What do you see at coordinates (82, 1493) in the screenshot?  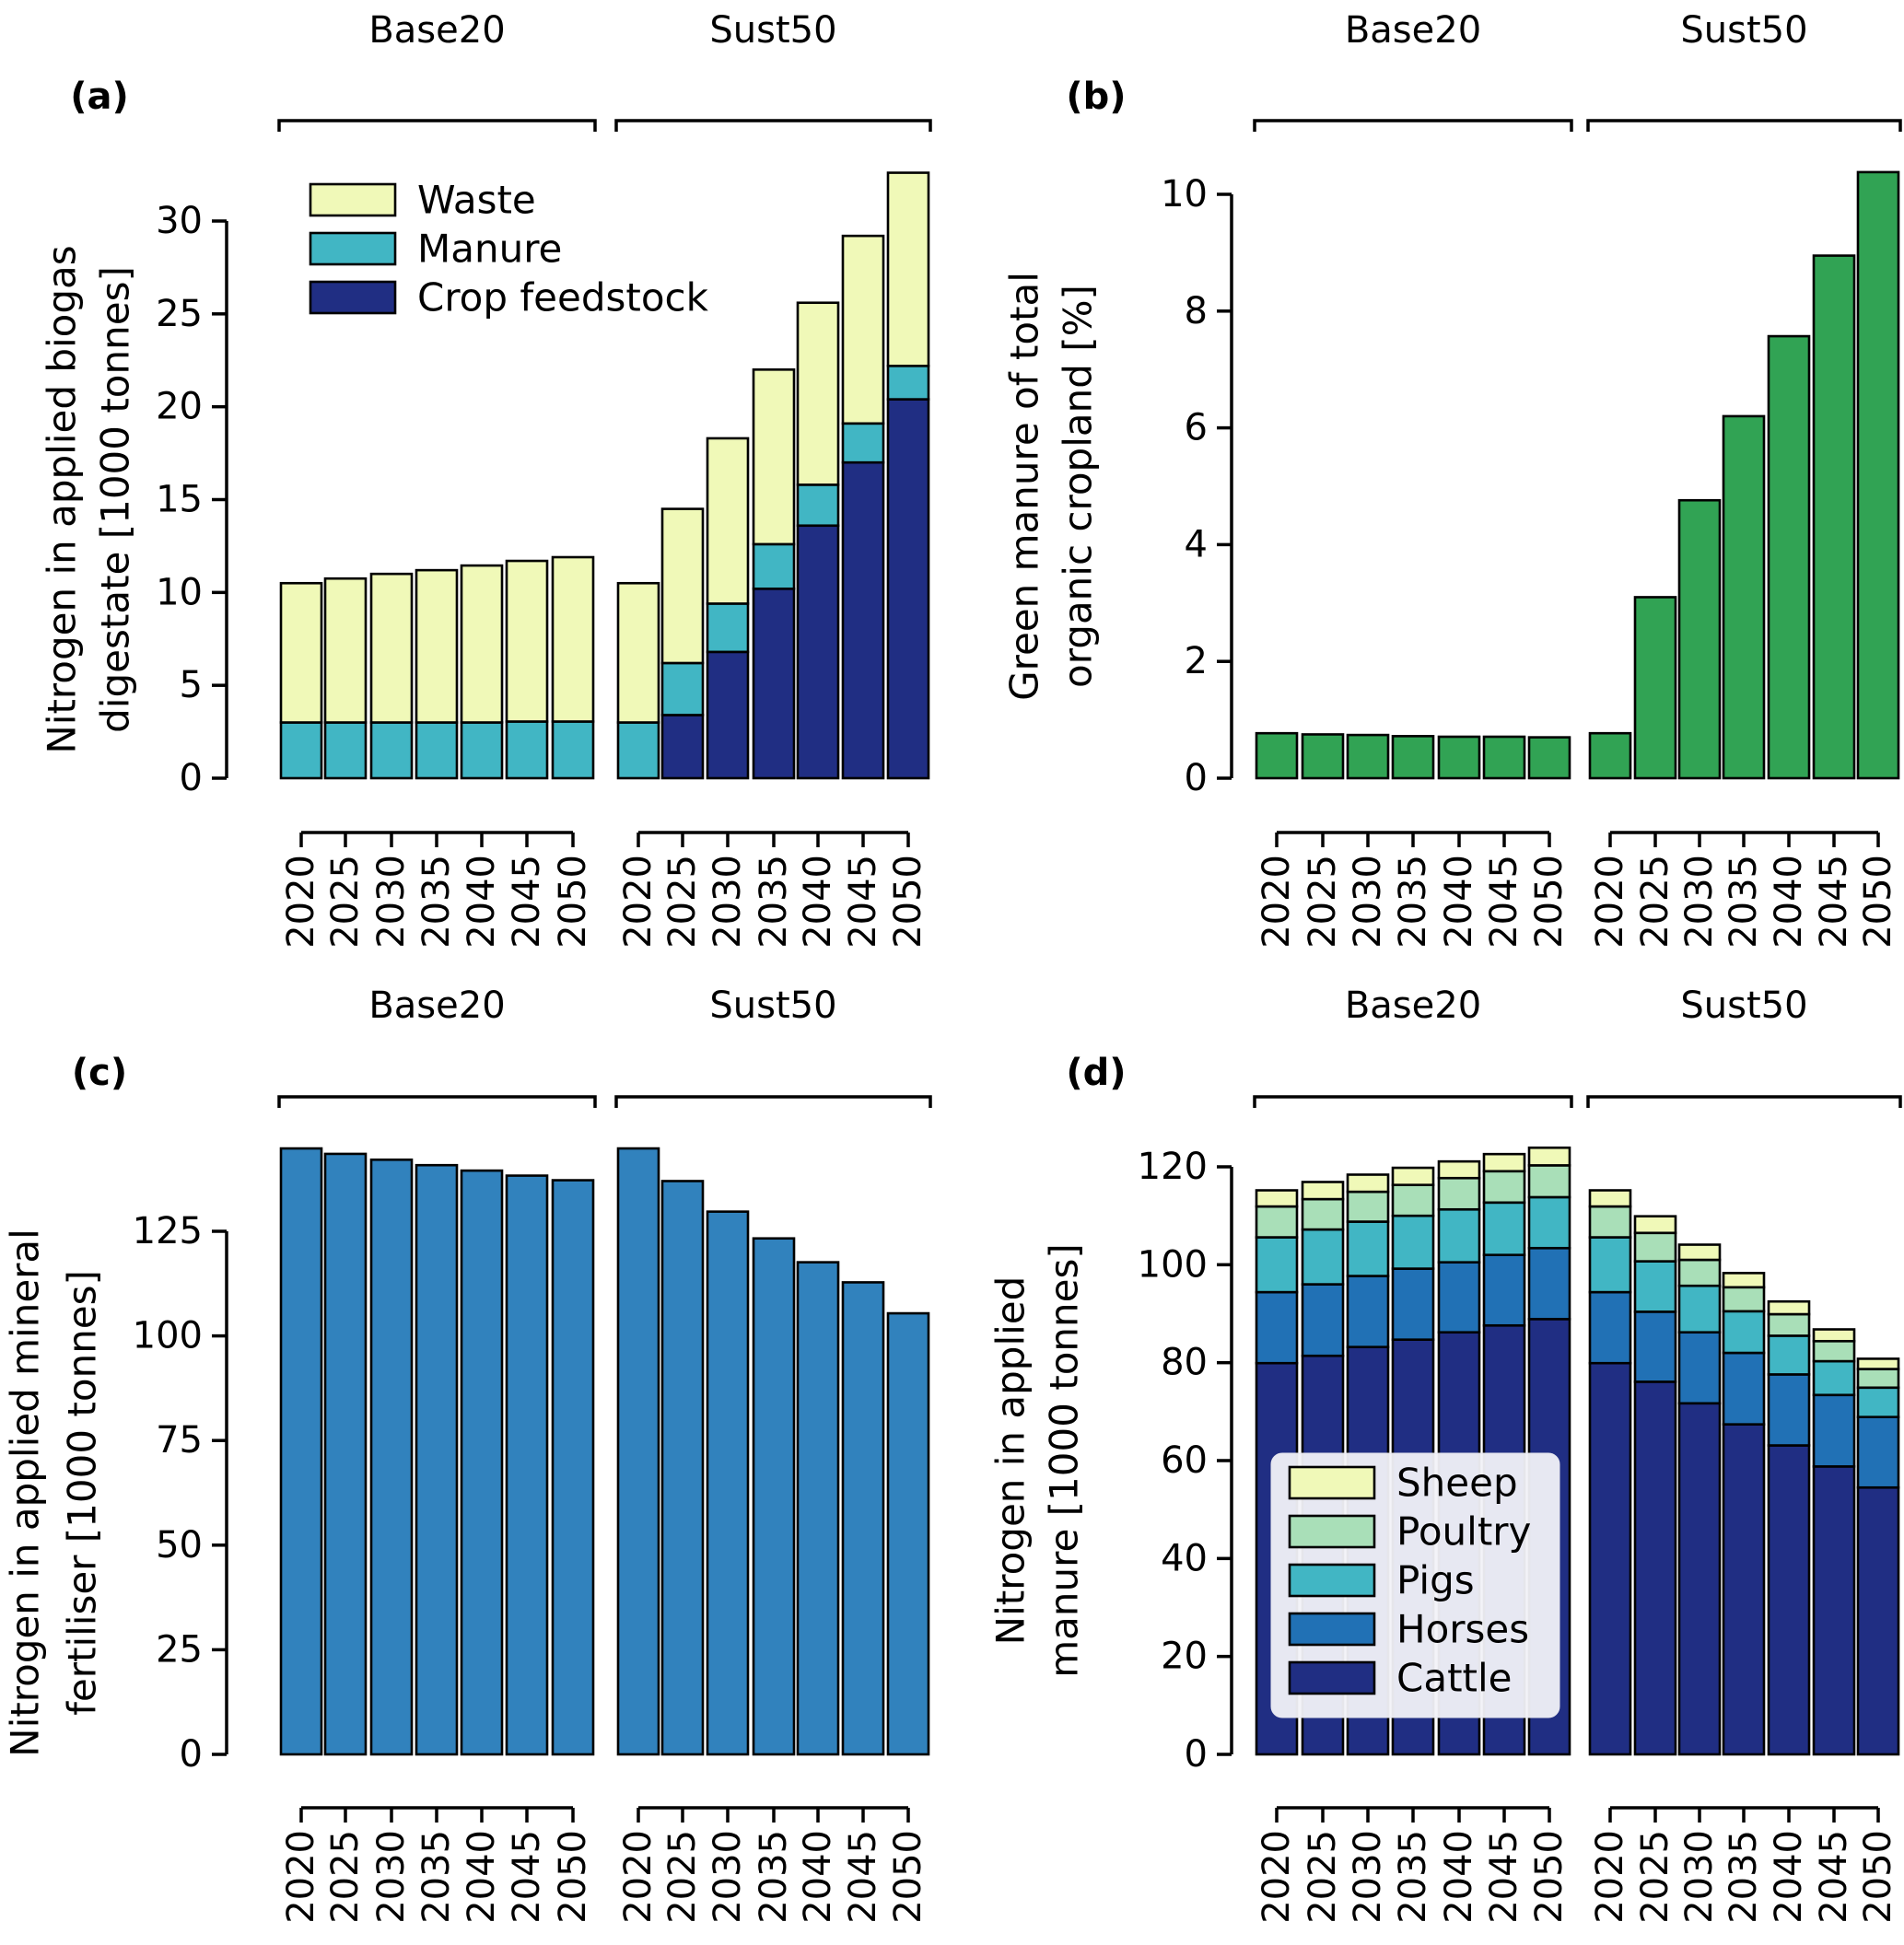 I see `y-axis-title-line: fertiliser [1000 tonnes]` at bounding box center [82, 1493].